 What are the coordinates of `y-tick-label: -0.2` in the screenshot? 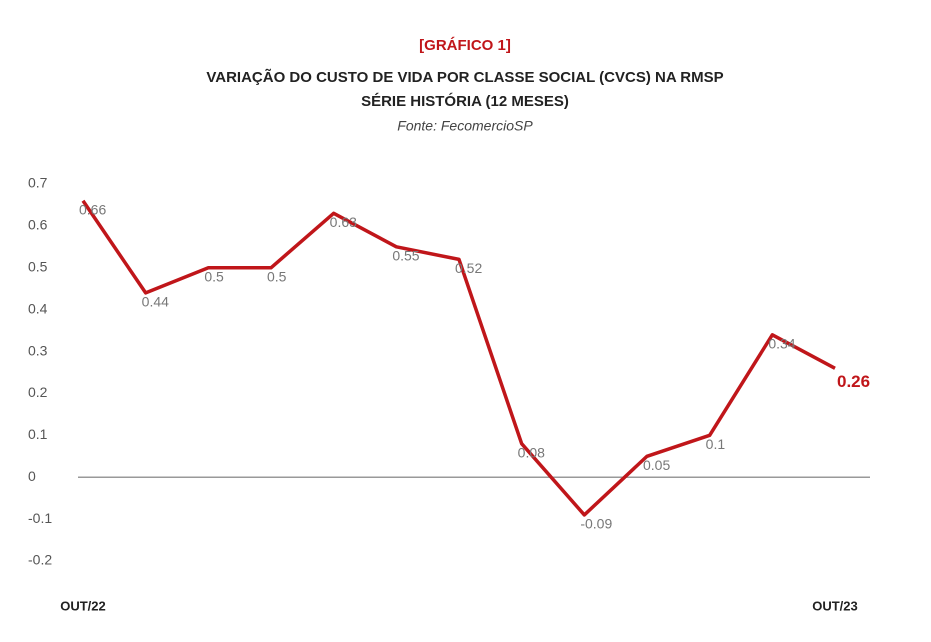 It's located at (40, 560).